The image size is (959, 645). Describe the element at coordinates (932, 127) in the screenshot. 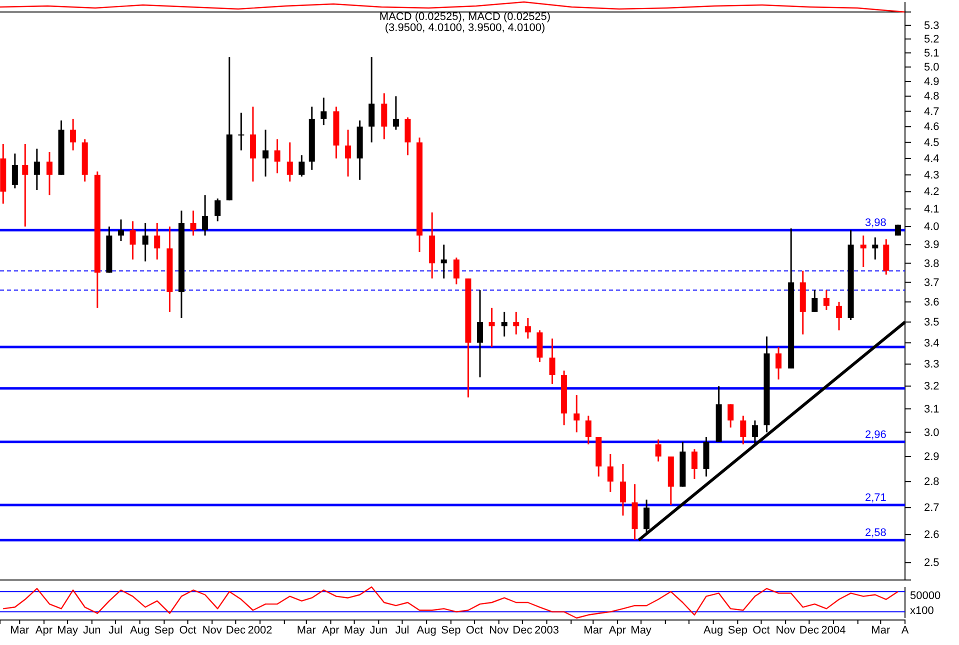

I see `y-tick-label: 4.6` at that location.